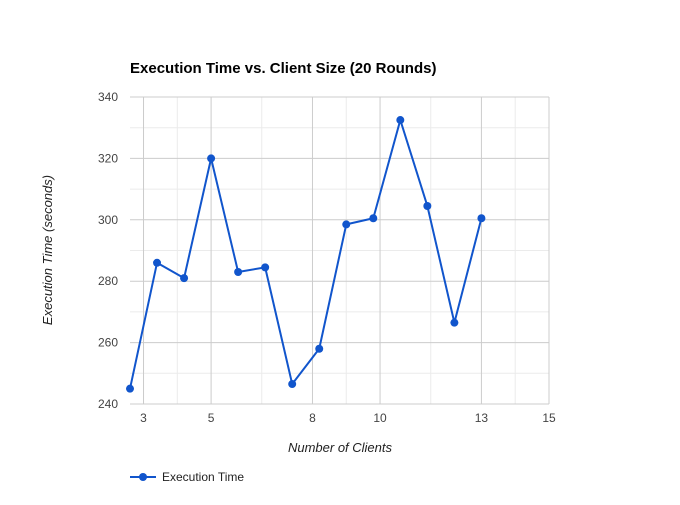 The image size is (680, 505). I want to click on y-axis-title: Execution Time (seconds), so click(47, 250).